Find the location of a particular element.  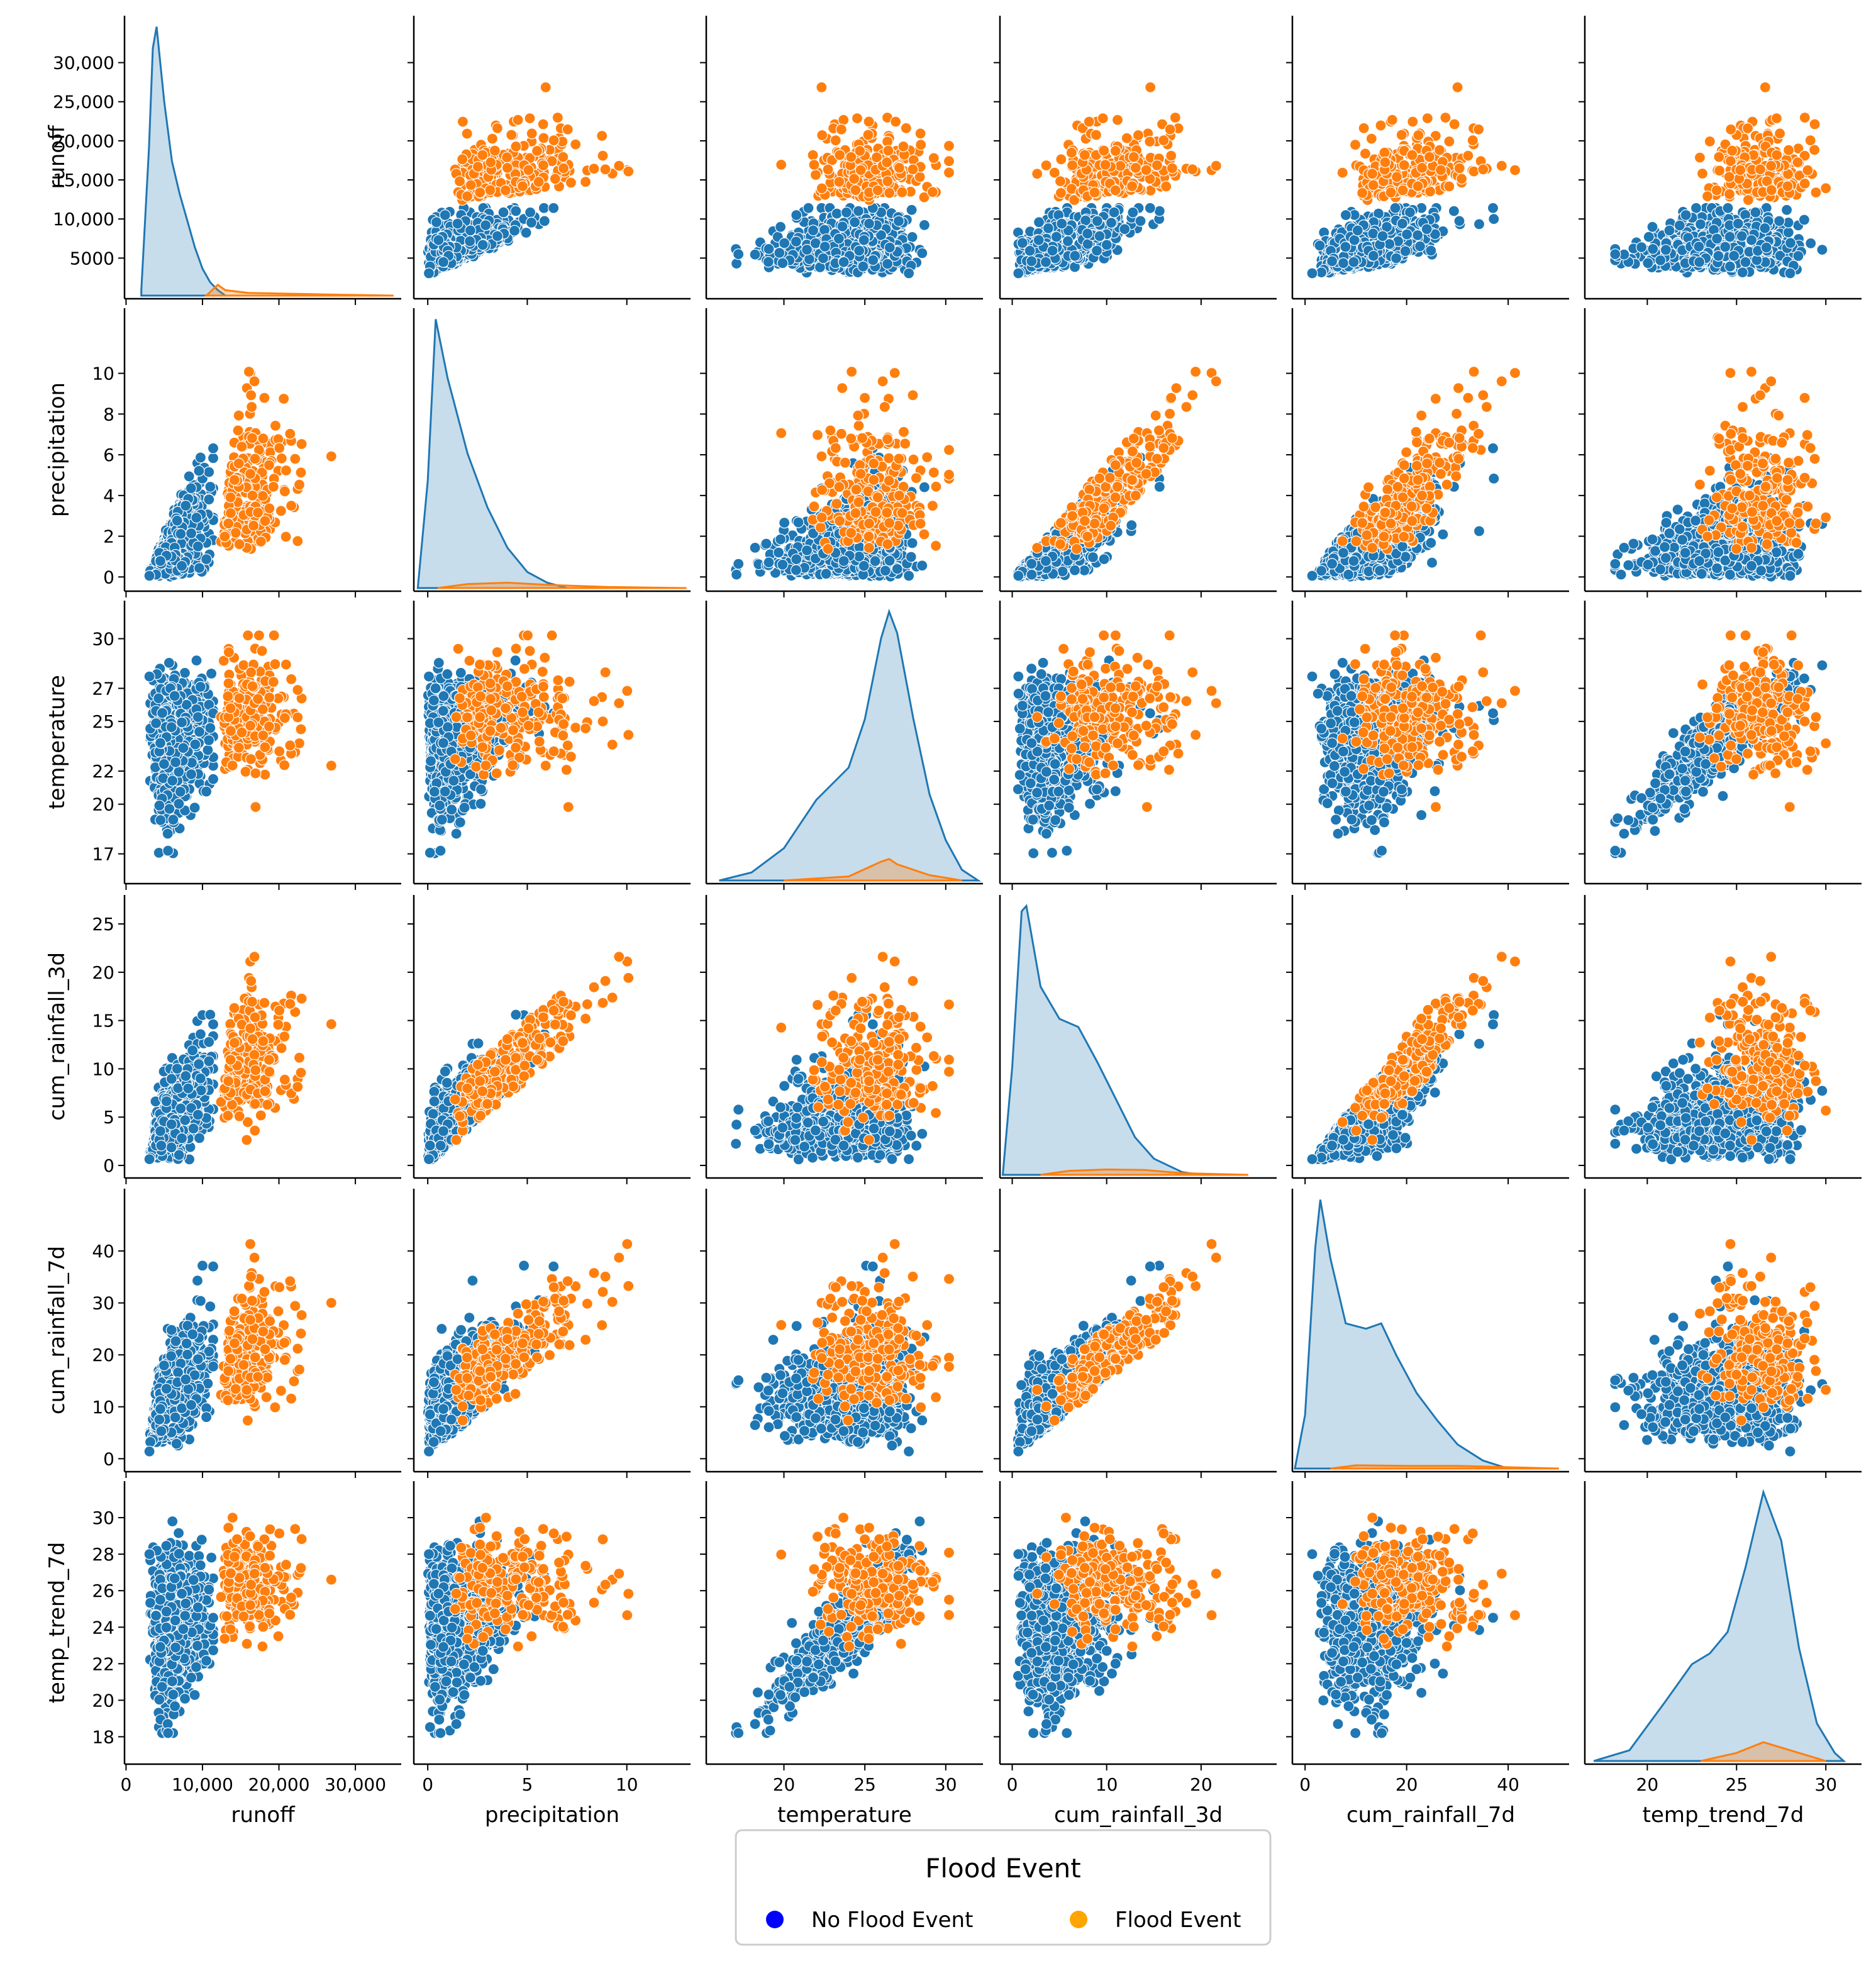

scatter-points is located at coordinates (1117, 180).